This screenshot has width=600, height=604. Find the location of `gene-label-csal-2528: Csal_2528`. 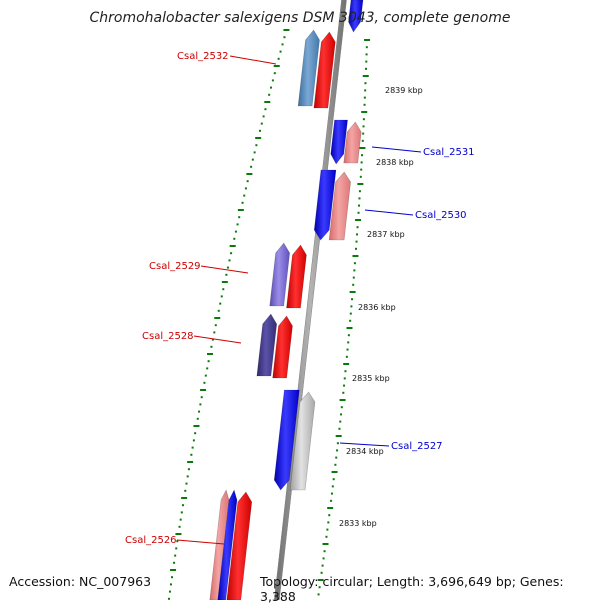

gene-label-csal-2528: Csal_2528 is located at coordinates (168, 336).